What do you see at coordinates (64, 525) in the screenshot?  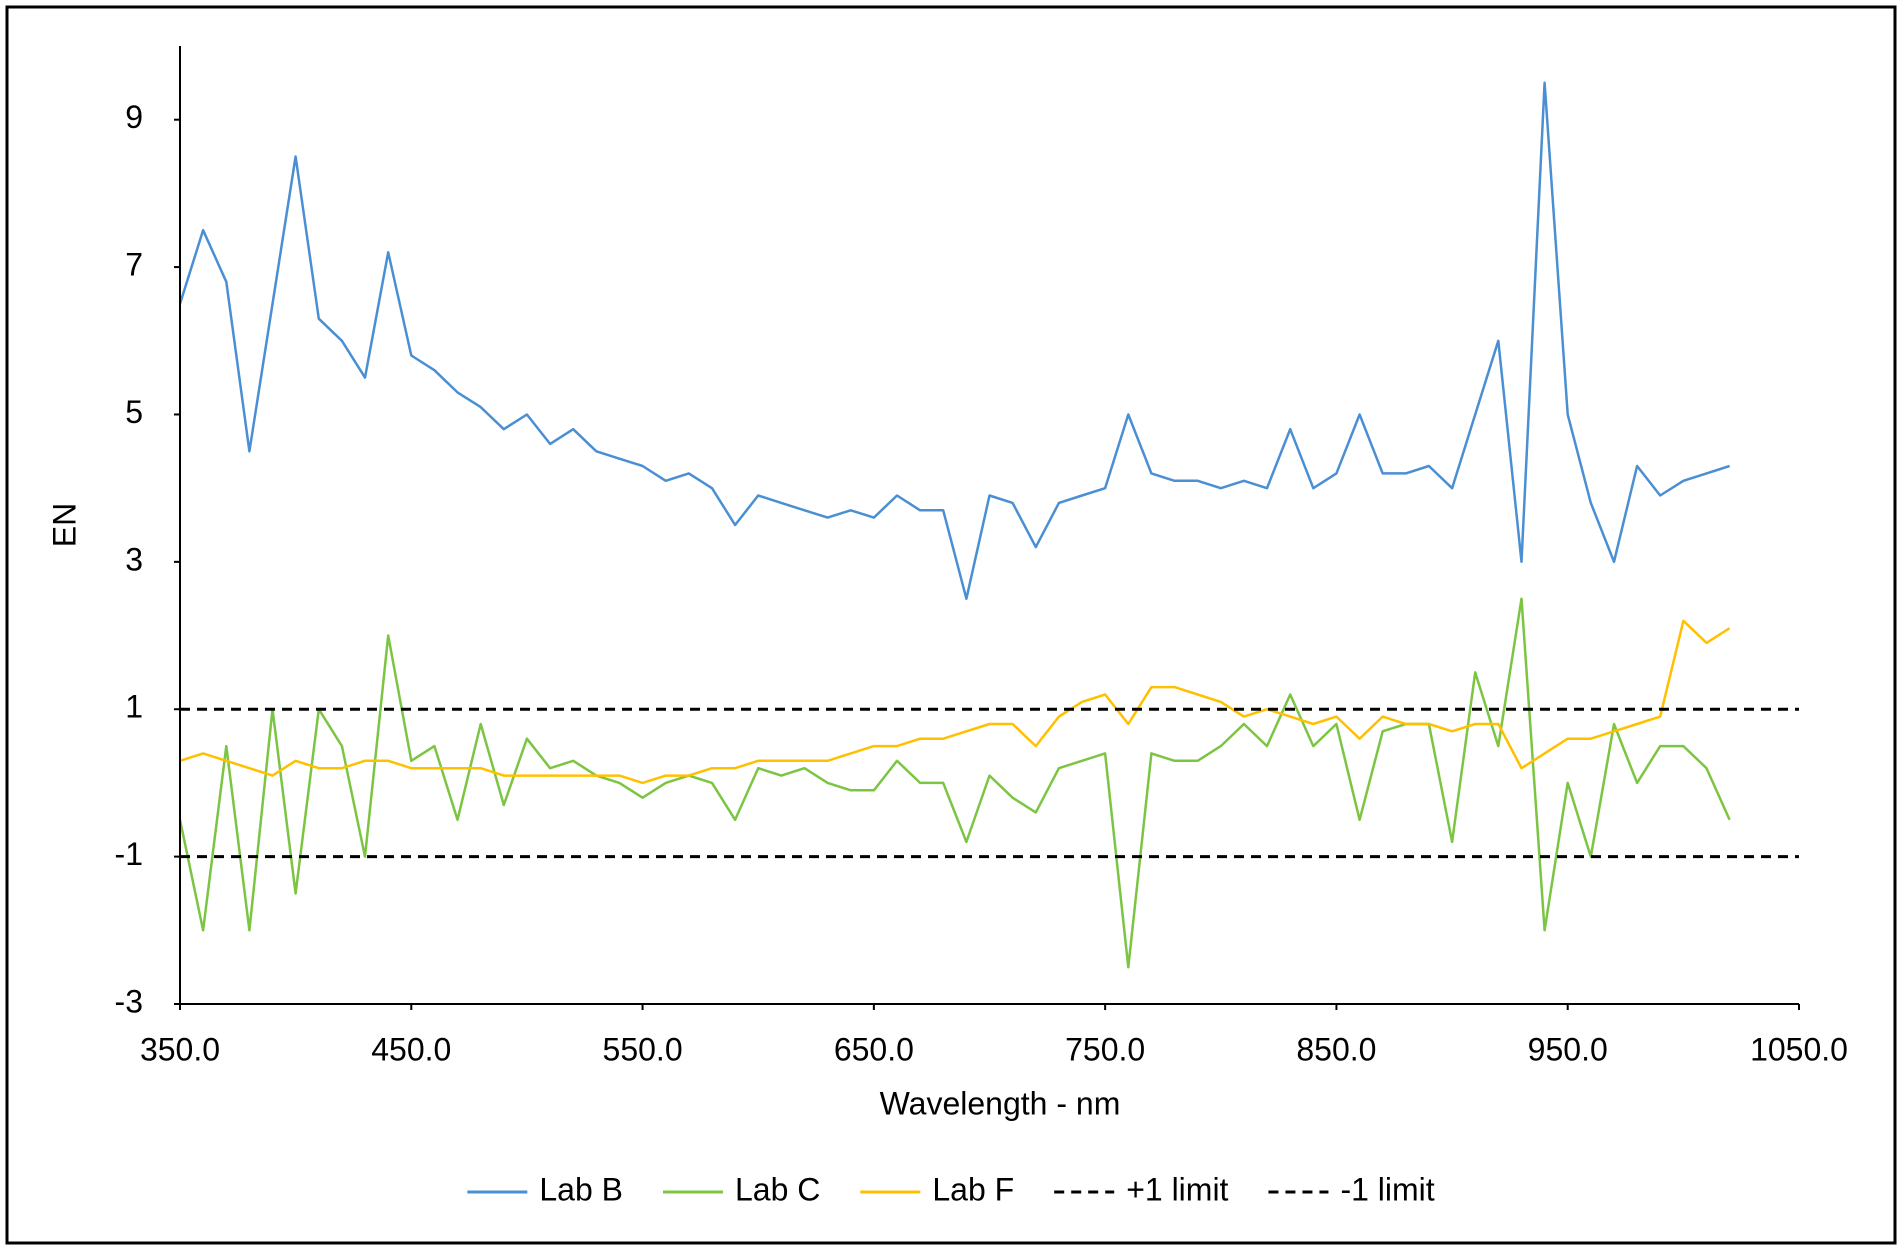 I see `y-axis-title: EN` at bounding box center [64, 525].